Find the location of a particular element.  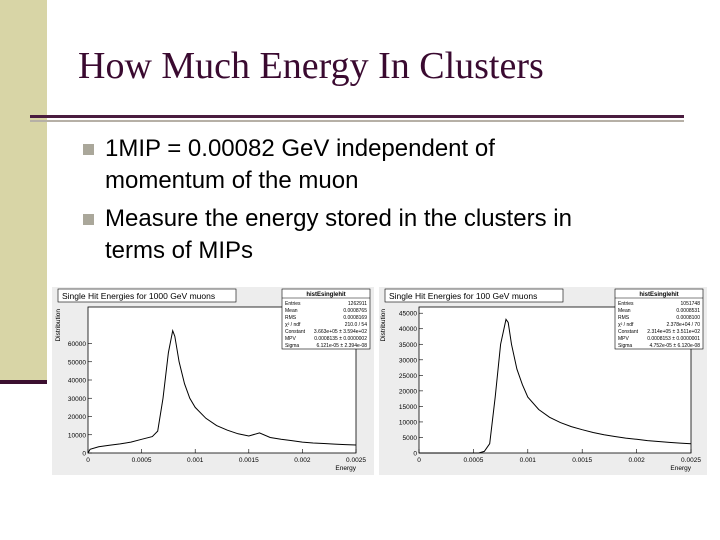

y-tick-label: 15000 is located at coordinates (408, 407).